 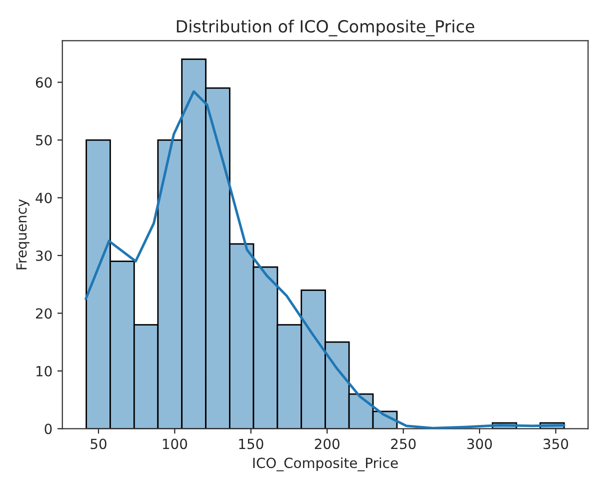 What do you see at coordinates (556, 444) in the screenshot?
I see `x-tick-label: 350` at bounding box center [556, 444].